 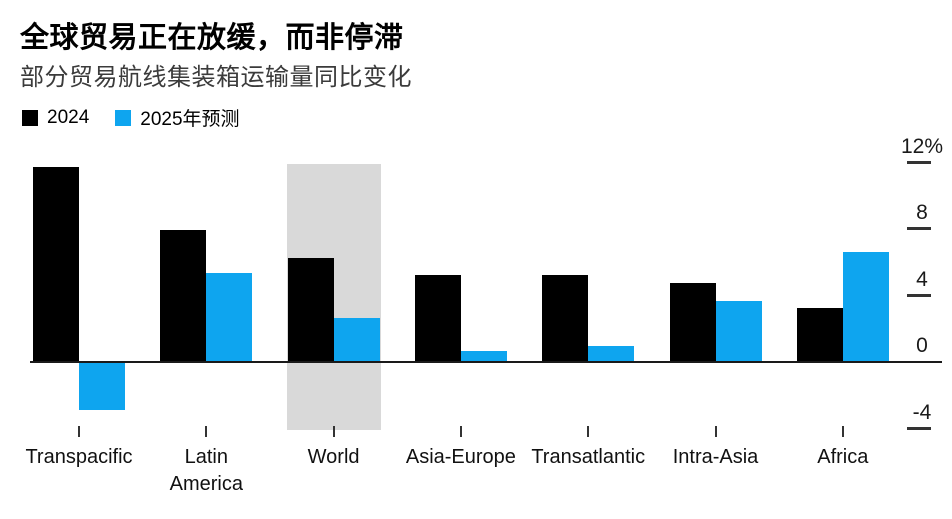 I want to click on category-label-line: Transatlantic, so click(x=588, y=457).